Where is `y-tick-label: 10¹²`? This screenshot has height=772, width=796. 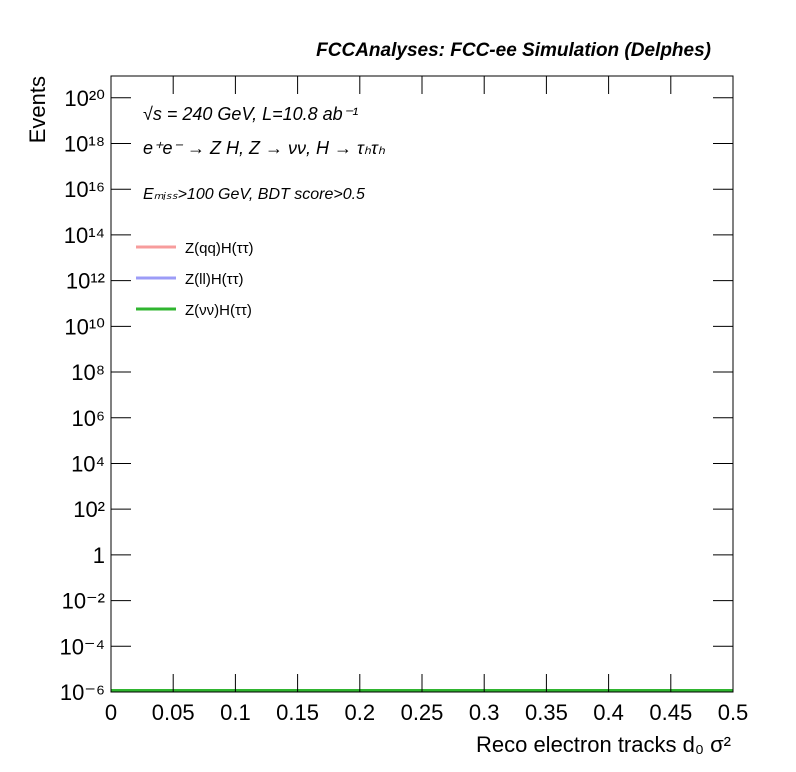
y-tick-label: 10¹² is located at coordinates (85, 281).